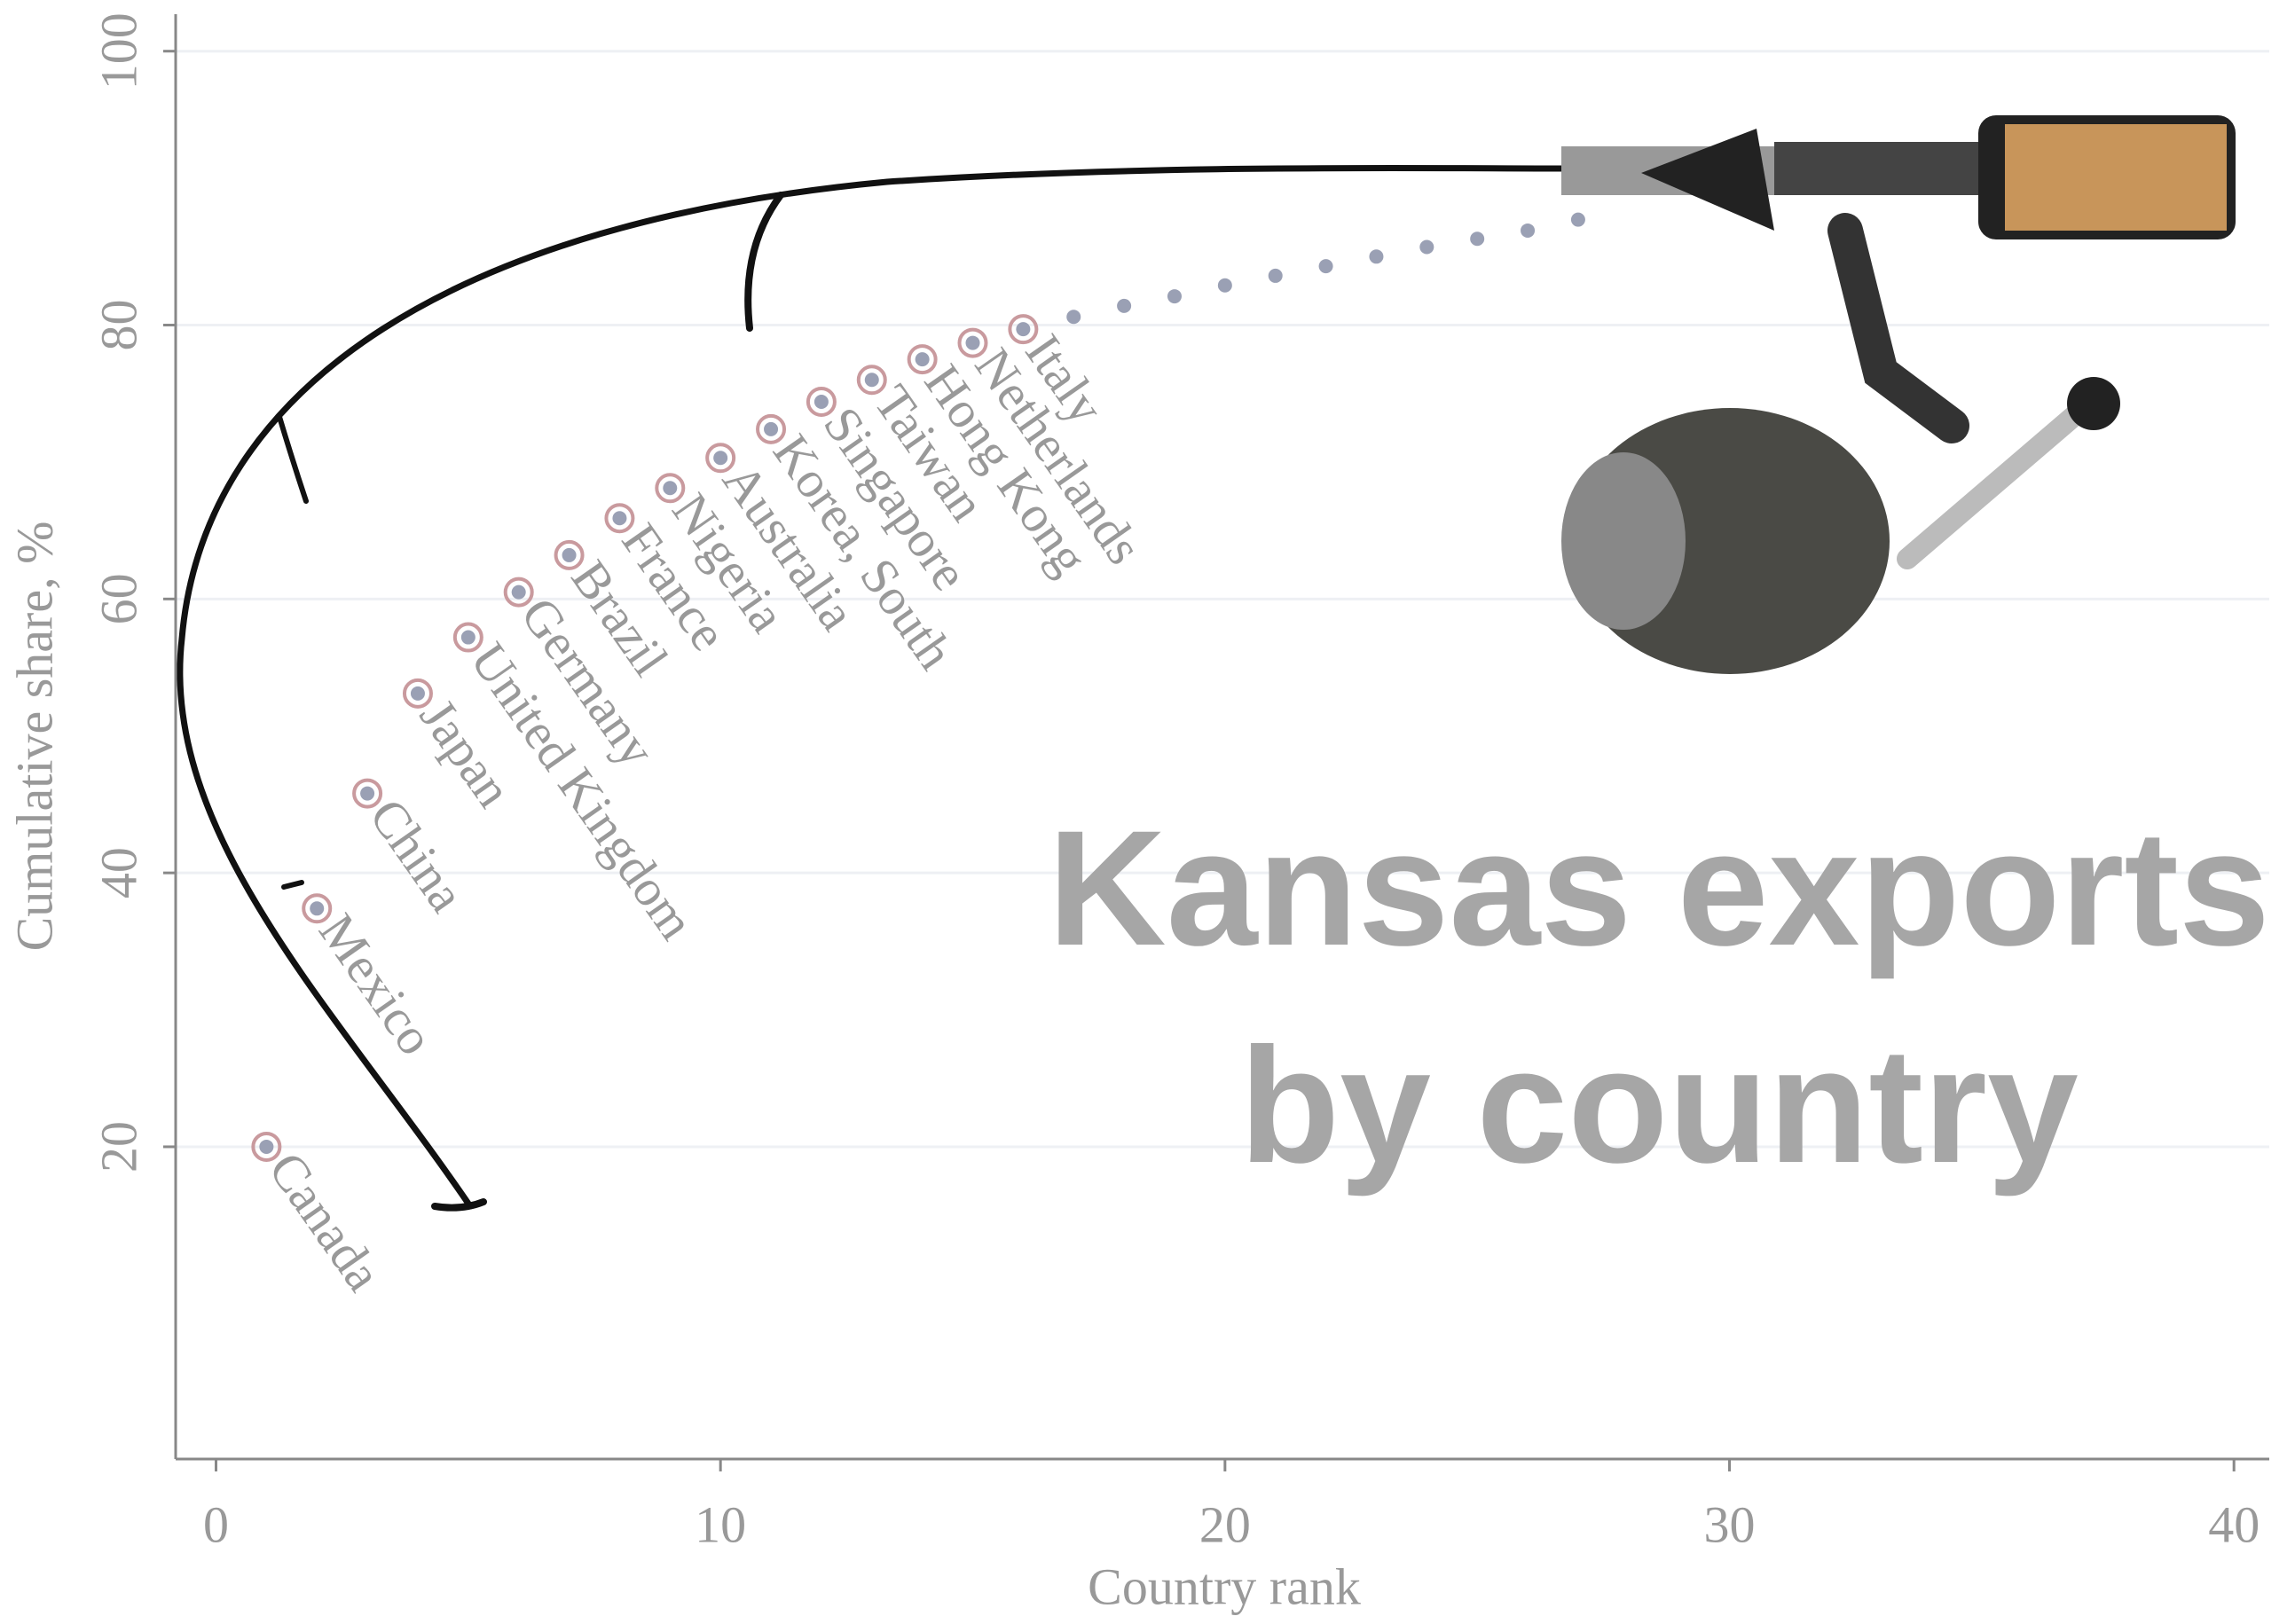 Image resolution: width=2295 pixels, height=1624 pixels. Describe the element at coordinates (118, 325) in the screenshot. I see `y-tick-label: 80` at that location.